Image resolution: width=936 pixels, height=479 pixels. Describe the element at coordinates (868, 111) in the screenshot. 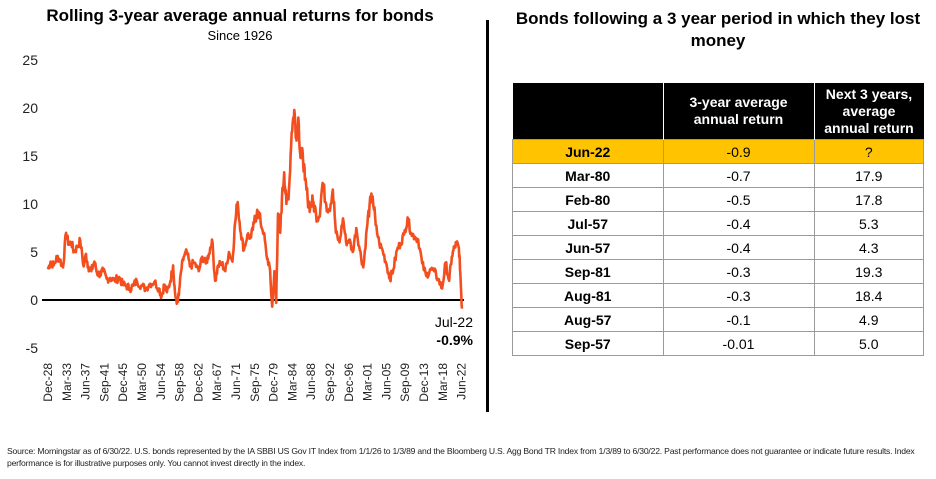

I see `table-header-next-3yr: Next 3 years, average annual return` at that location.